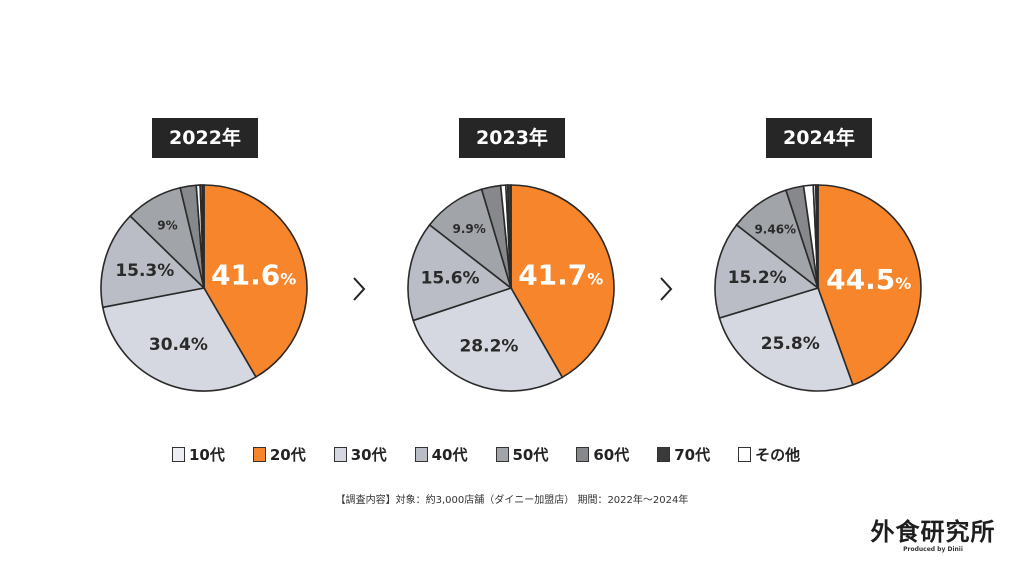 The image size is (1024, 576). What do you see at coordinates (488, 347) in the screenshot?
I see `data-label-30代: 28.2%` at bounding box center [488, 347].